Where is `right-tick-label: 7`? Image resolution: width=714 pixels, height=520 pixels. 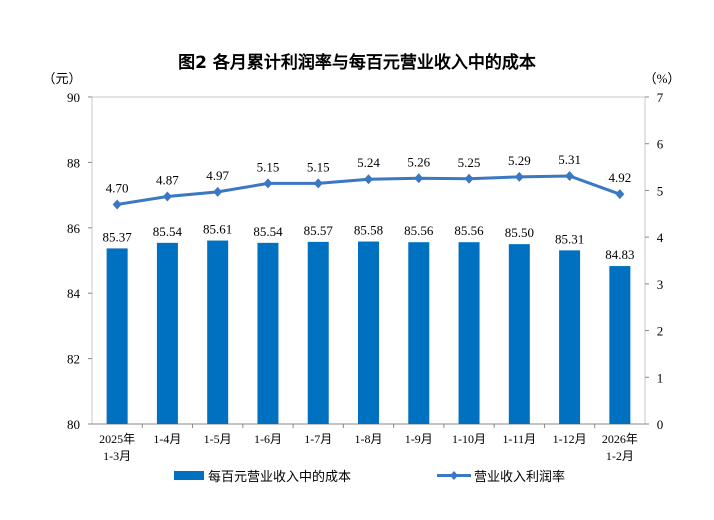 right-tick-label: 7 is located at coordinates (660, 97).